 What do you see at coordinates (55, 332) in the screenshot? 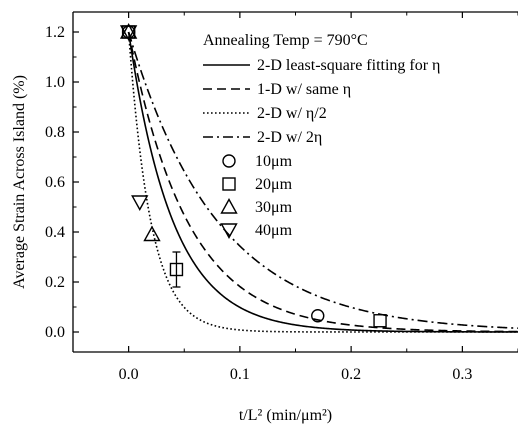
I see `y-tick-label: 0.0` at bounding box center [55, 332].